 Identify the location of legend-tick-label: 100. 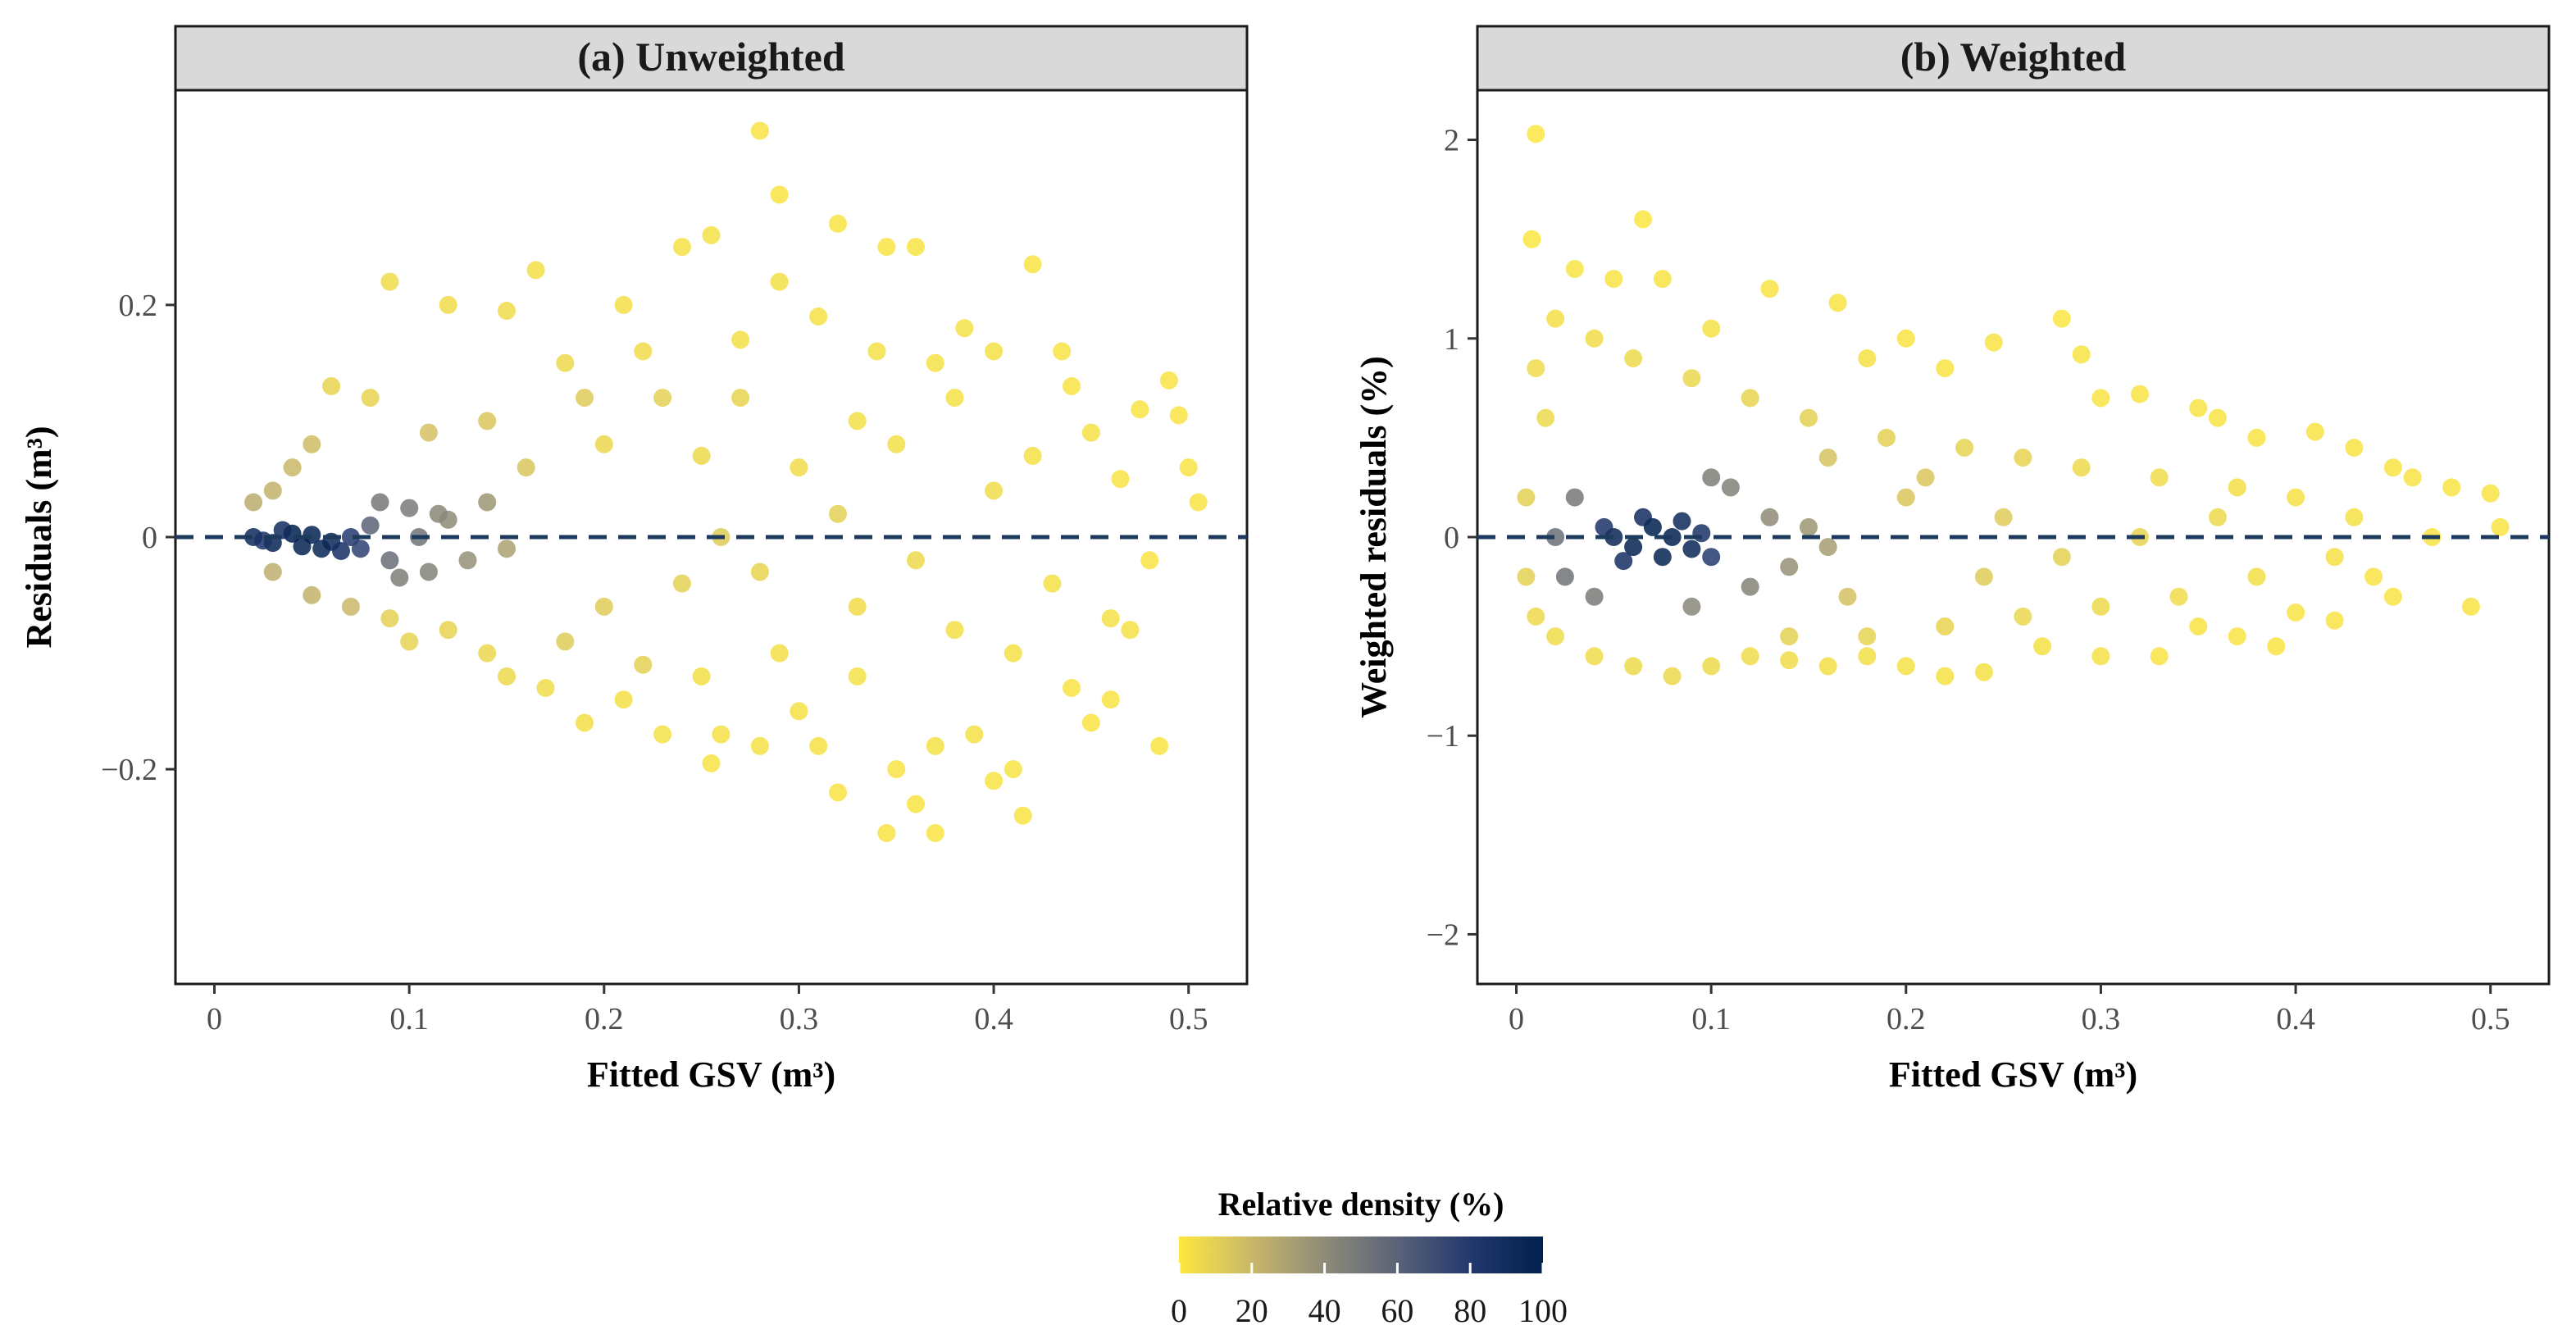
(1543, 1310).